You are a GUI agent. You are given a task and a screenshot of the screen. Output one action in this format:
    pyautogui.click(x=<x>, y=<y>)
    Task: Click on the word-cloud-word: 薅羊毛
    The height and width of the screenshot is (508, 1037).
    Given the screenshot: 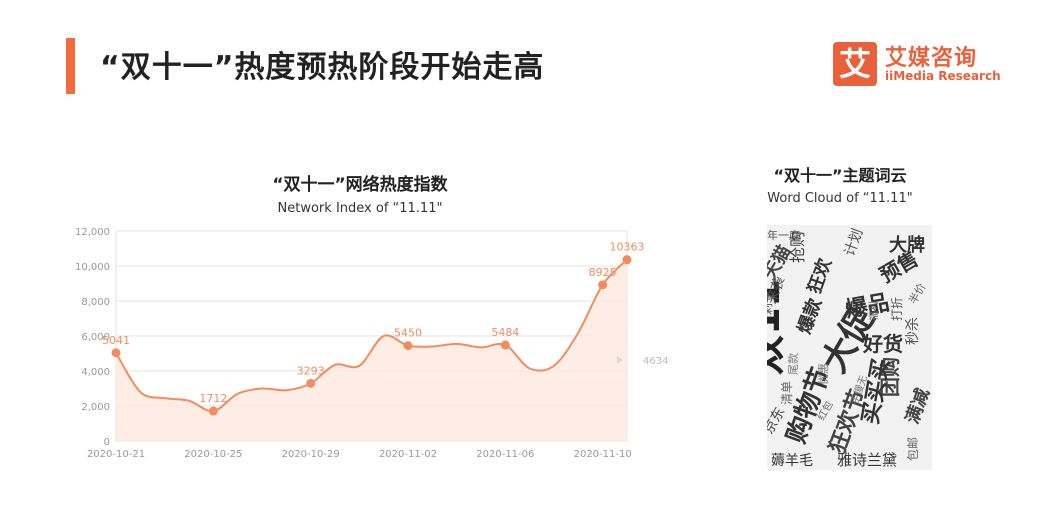 What is the action you would take?
    pyautogui.click(x=792, y=461)
    